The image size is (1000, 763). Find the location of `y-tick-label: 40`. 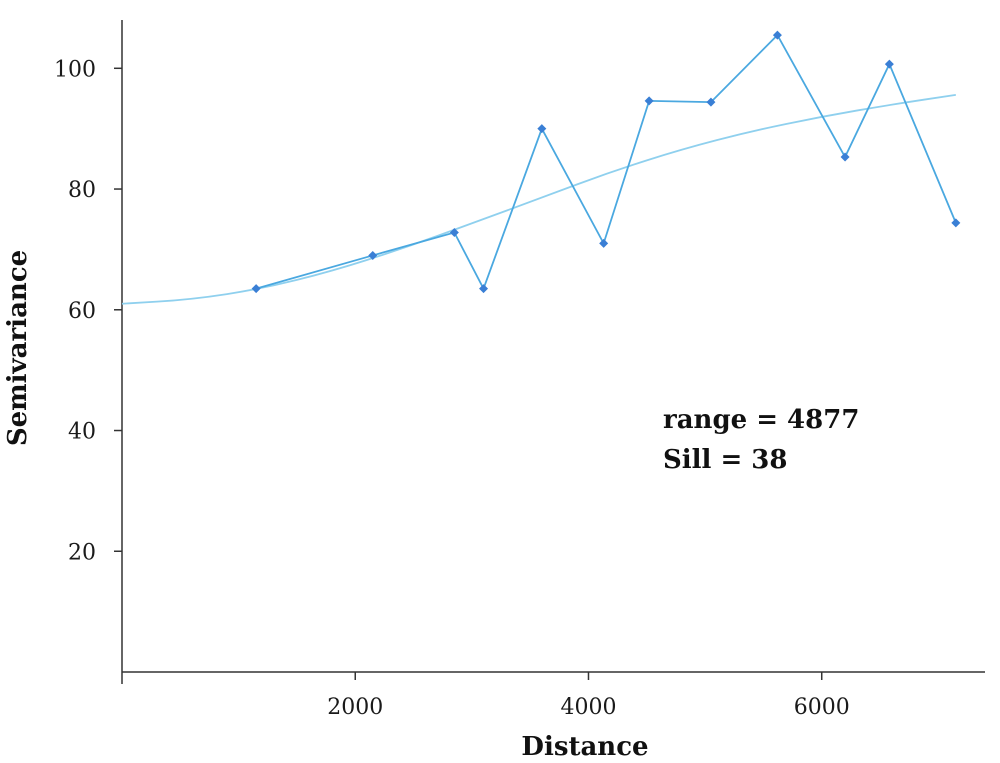

y-tick-label: 40 is located at coordinates (82, 432).